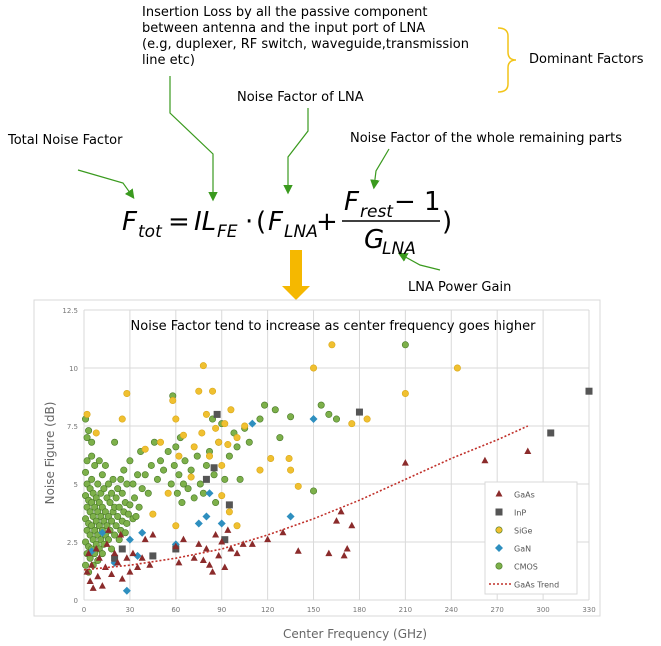 The height and width of the screenshot is (646, 661). I want to click on legend-marker-inp, so click(499, 512).